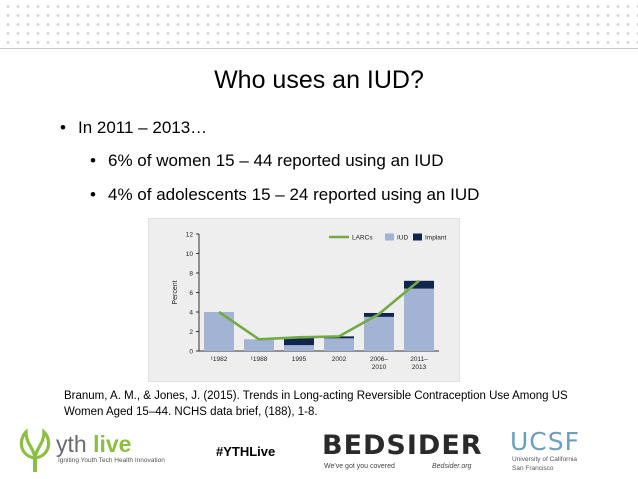 This screenshot has height=479, width=638. What do you see at coordinates (191, 332) in the screenshot?
I see `y-tick-label: 2` at bounding box center [191, 332].